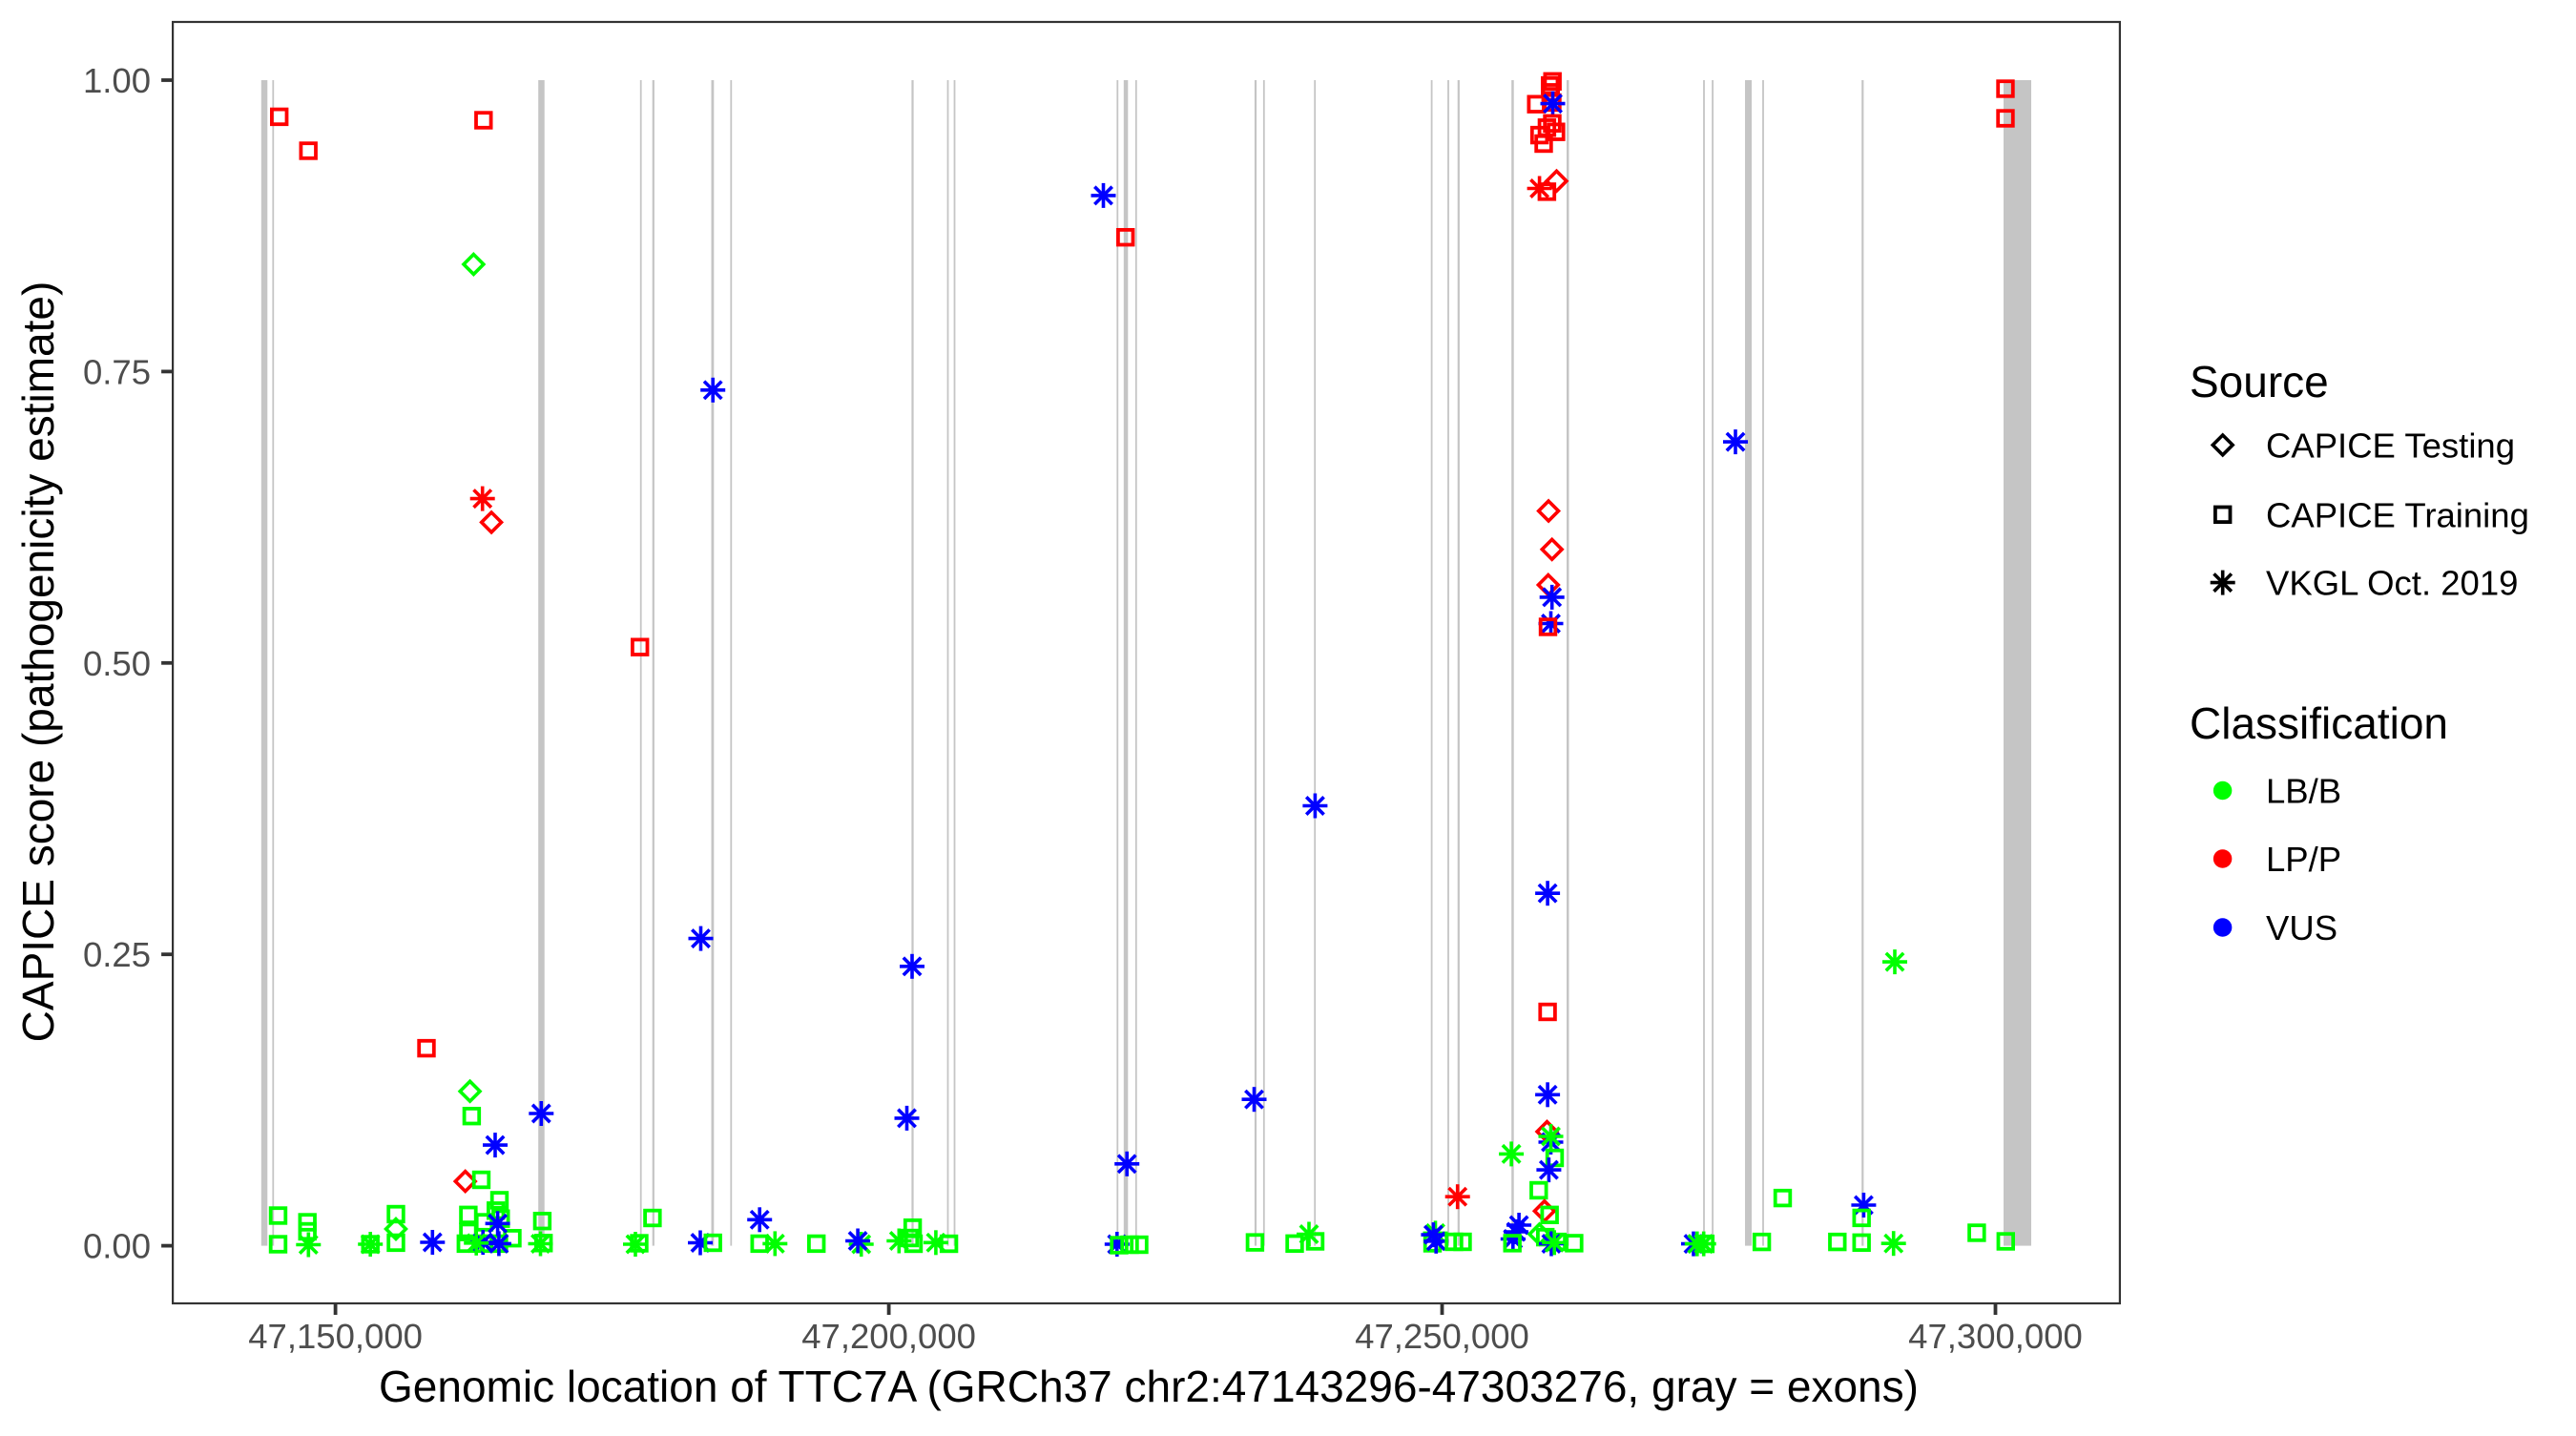  I want to click on svg-text: 0.25, so click(117, 954).